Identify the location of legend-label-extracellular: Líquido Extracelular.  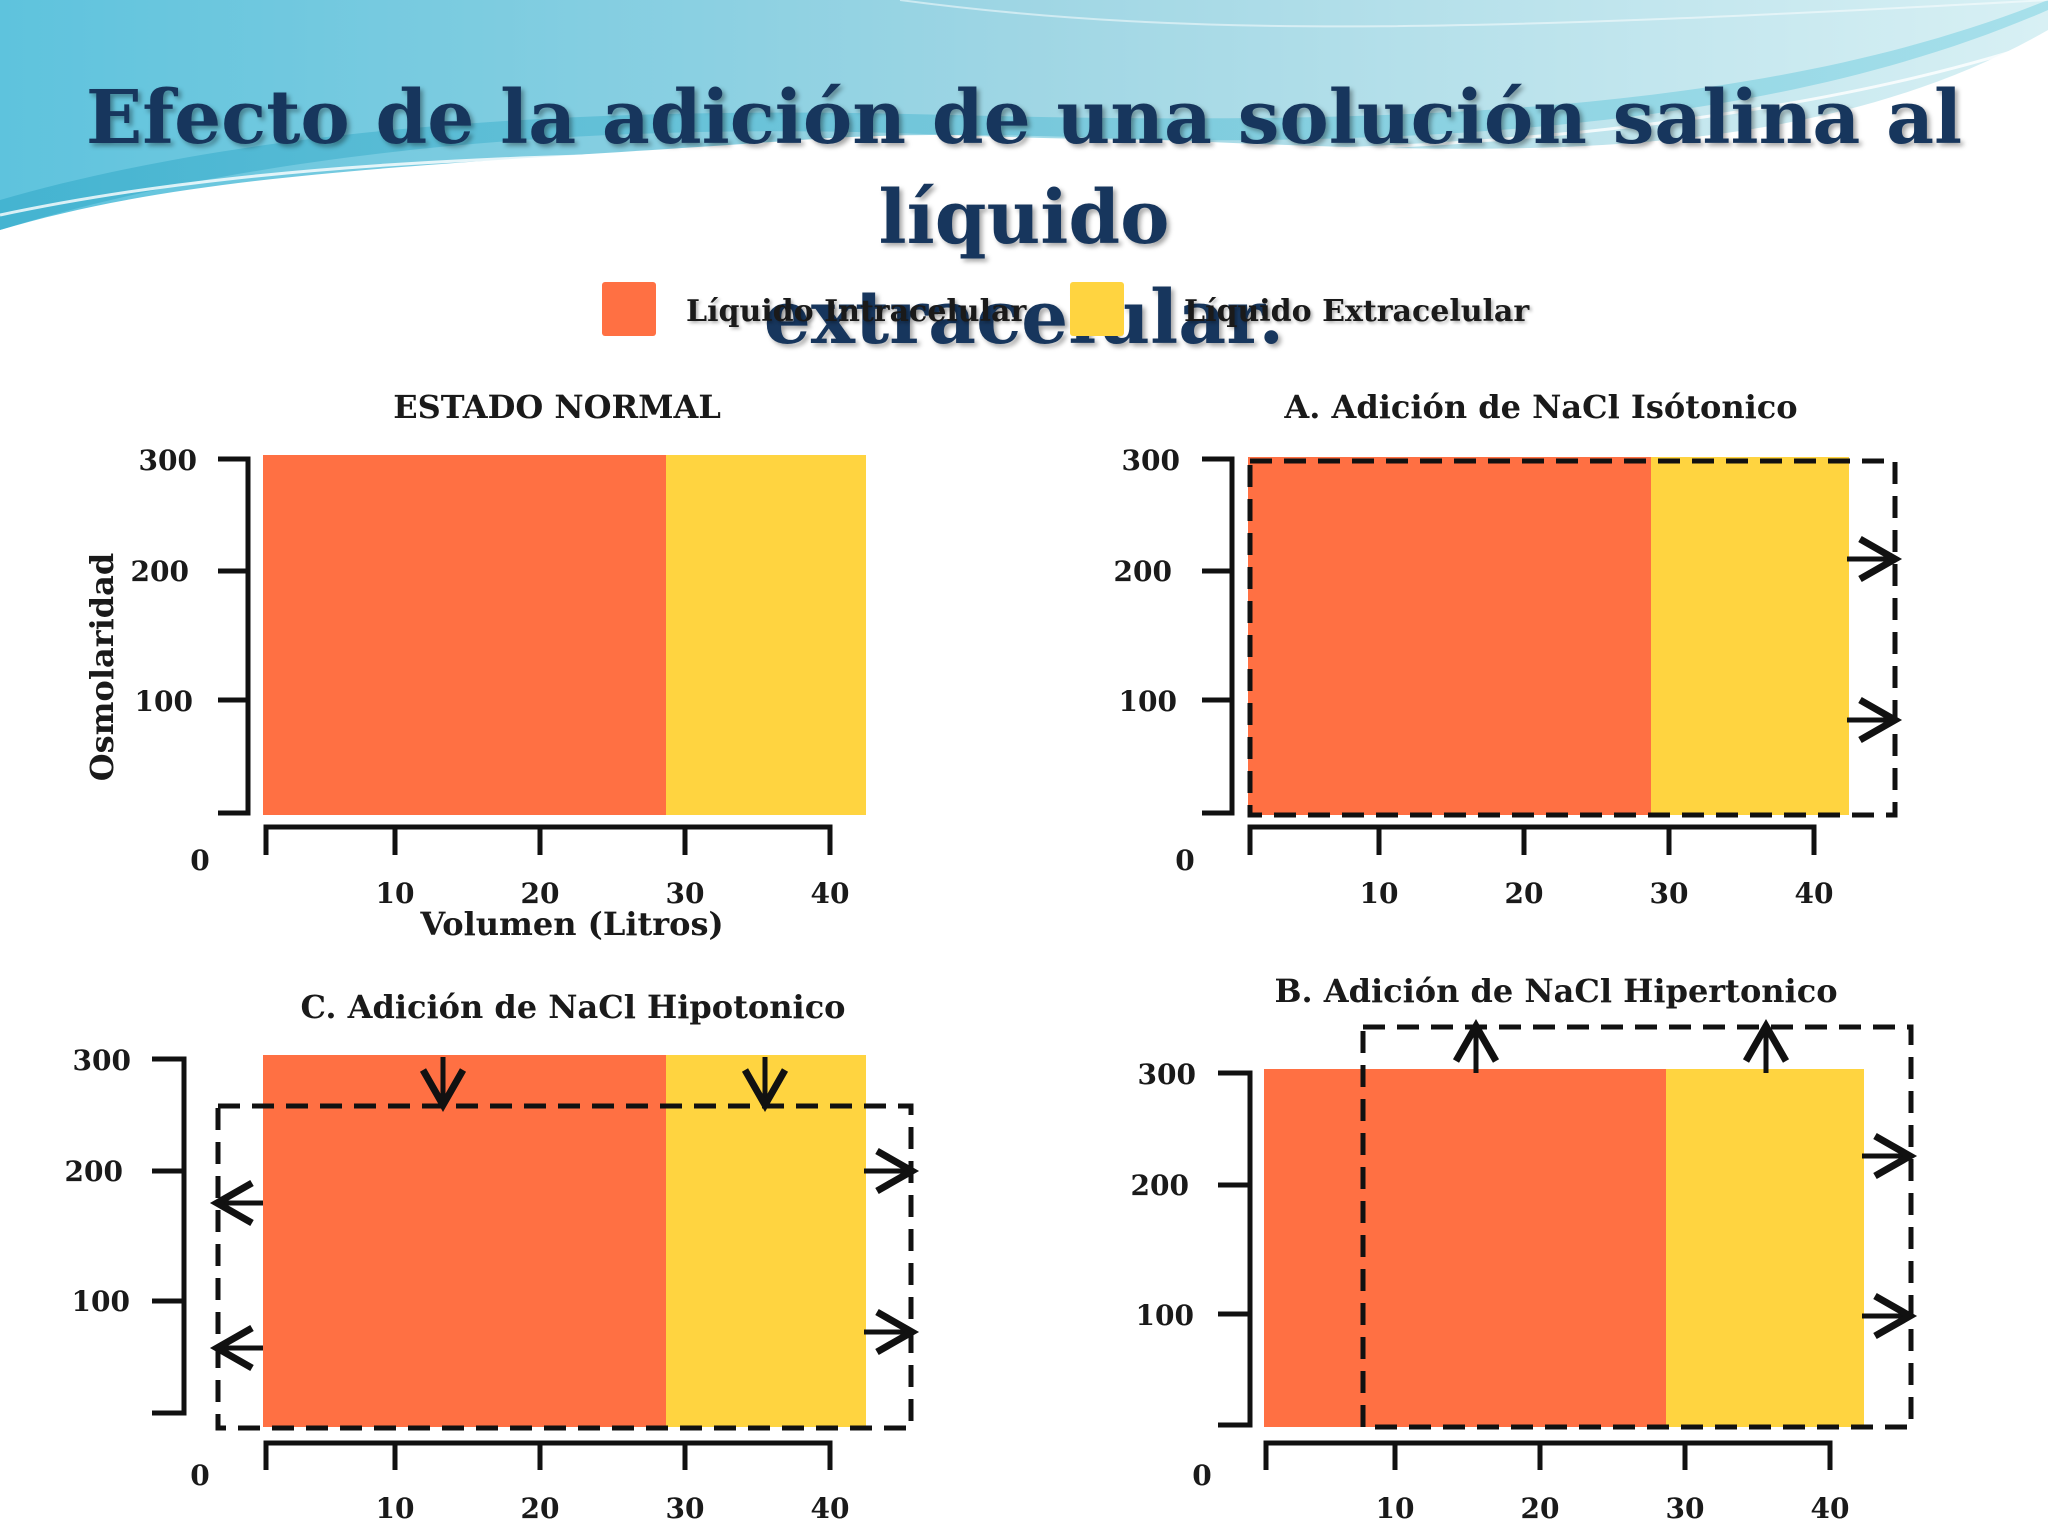
(1357, 311).